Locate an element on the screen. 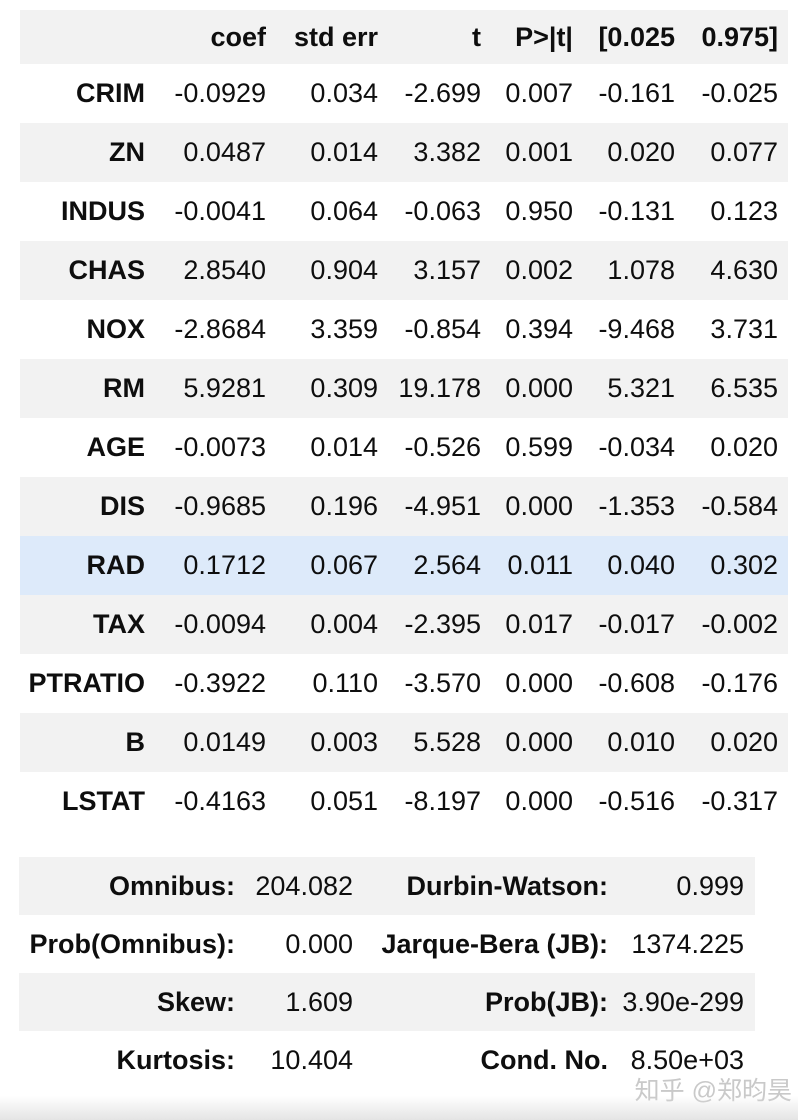  coef-cell: 0.0149 is located at coordinates (224, 742).